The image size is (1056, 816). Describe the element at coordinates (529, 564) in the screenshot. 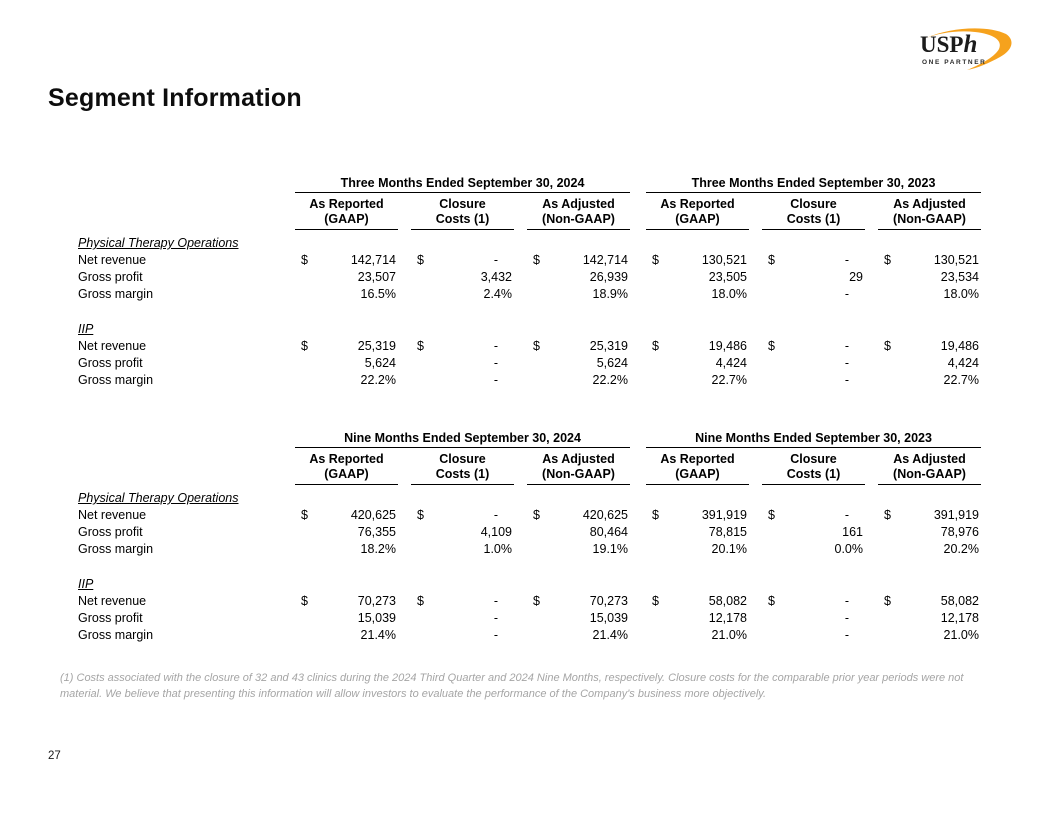

I see `section-gap` at that location.